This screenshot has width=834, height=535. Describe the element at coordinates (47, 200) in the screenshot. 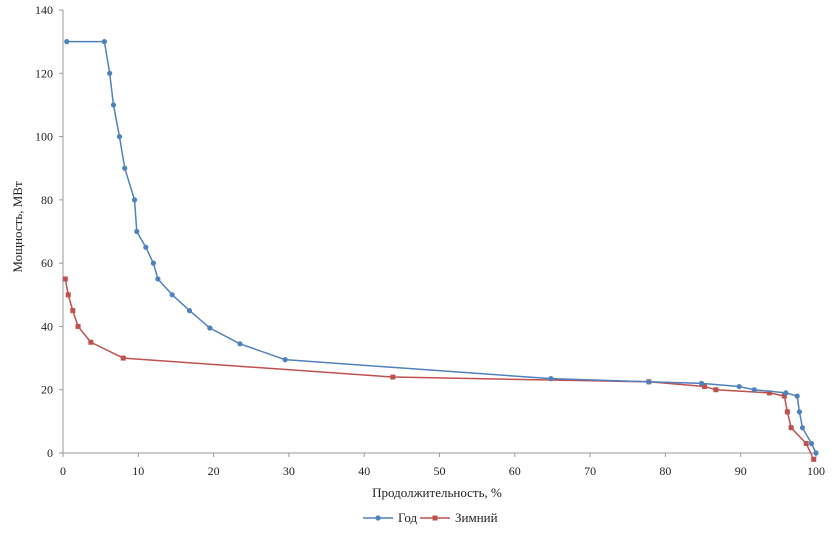

I see `y-tick-label: 80` at that location.